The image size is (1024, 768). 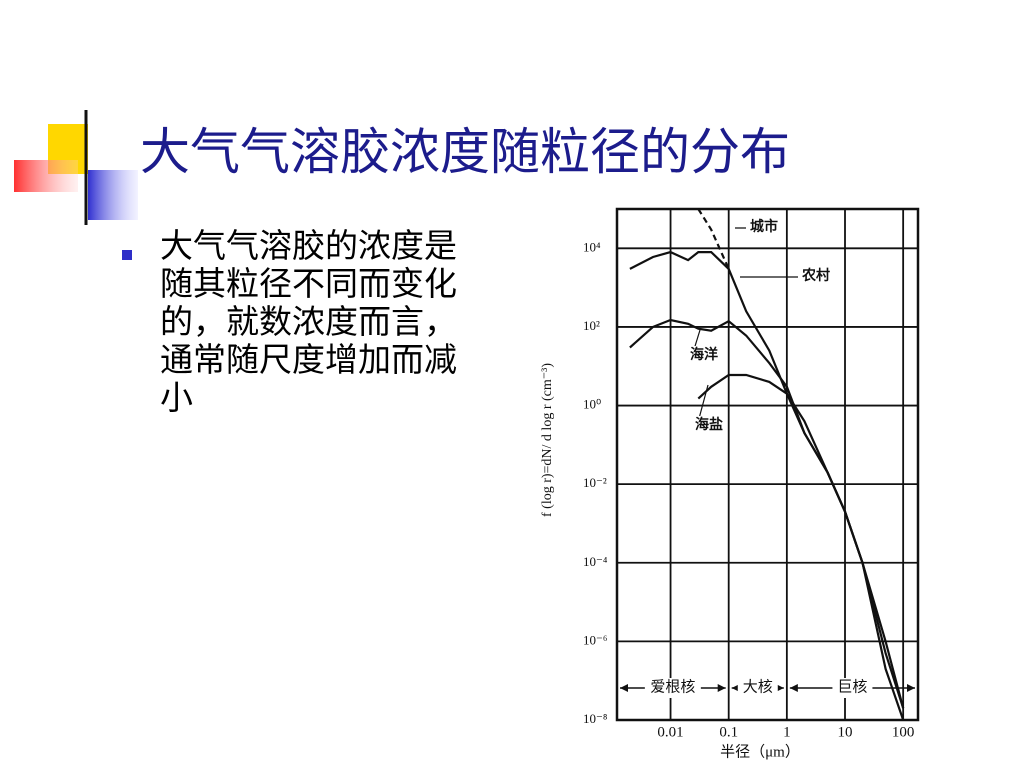 What do you see at coordinates (595, 718) in the screenshot?
I see `y-tick-label: 10⁻⁸` at bounding box center [595, 718].